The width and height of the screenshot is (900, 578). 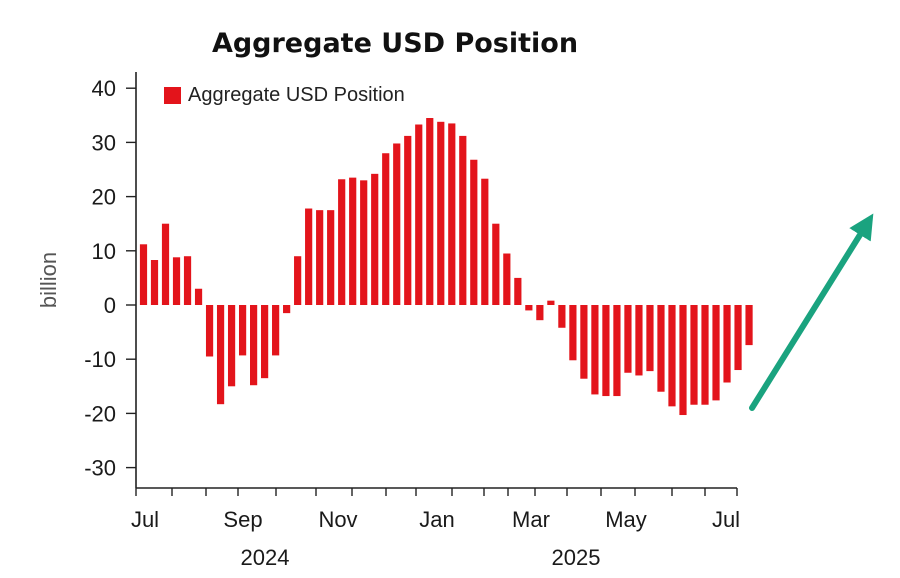 What do you see at coordinates (104, 142) in the screenshot?
I see `y-tick-label: 30` at bounding box center [104, 142].